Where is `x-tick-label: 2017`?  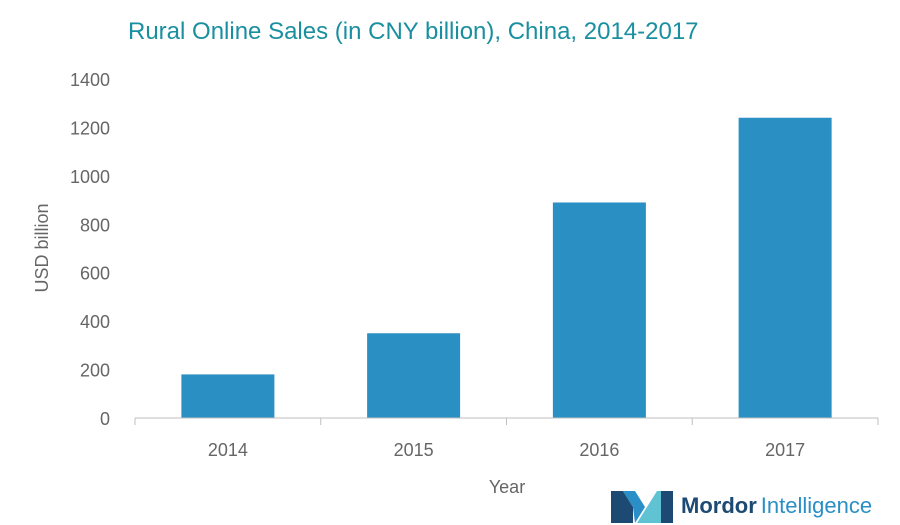 x-tick-label: 2017 is located at coordinates (785, 450).